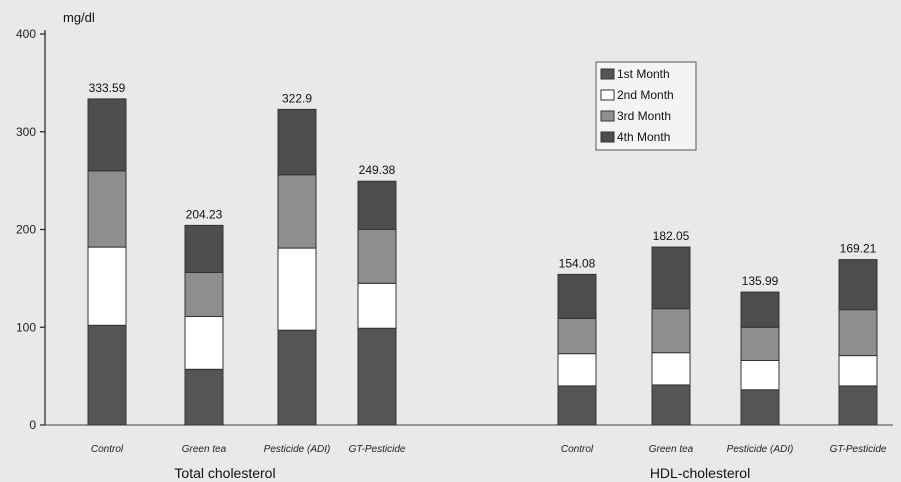 The width and height of the screenshot is (901, 482). Describe the element at coordinates (671, 236) in the screenshot. I see `bar-total-label-1-1: 182.05` at that location.